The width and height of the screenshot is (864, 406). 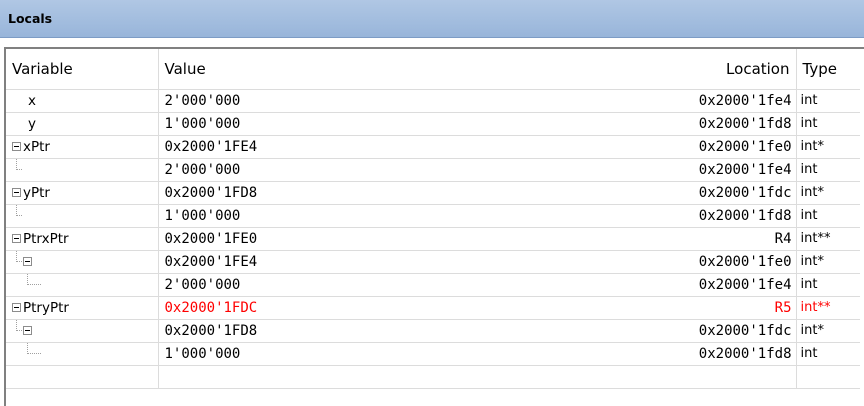 What do you see at coordinates (376, 239) in the screenshot?
I see `value-cell: 0x2000'1FE0` at bounding box center [376, 239].